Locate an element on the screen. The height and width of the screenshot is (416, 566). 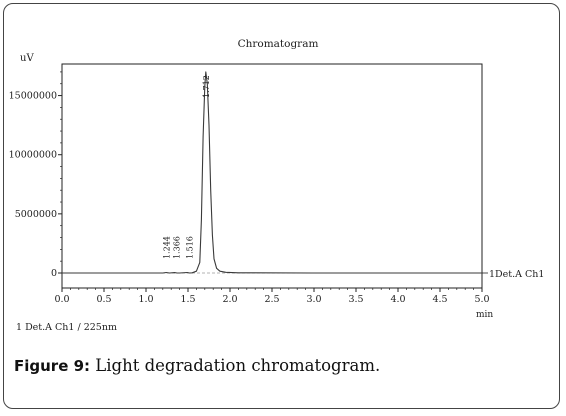
trace-end-label: 1Det.A Ch1 is located at coordinates (516, 274).